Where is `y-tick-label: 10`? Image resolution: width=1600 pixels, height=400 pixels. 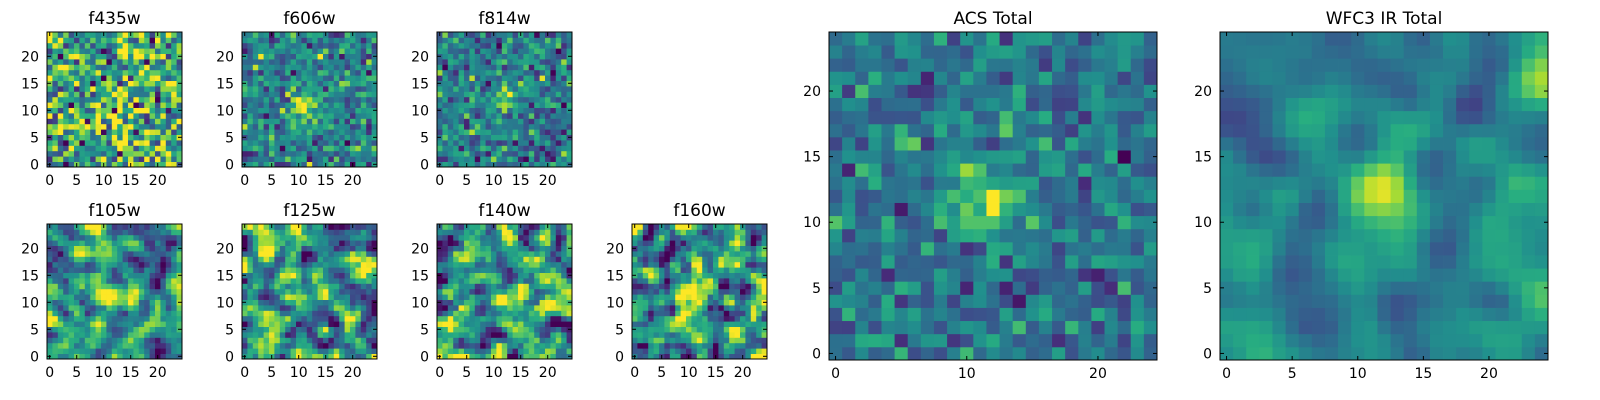 y-tick-label: 10 is located at coordinates (420, 303).